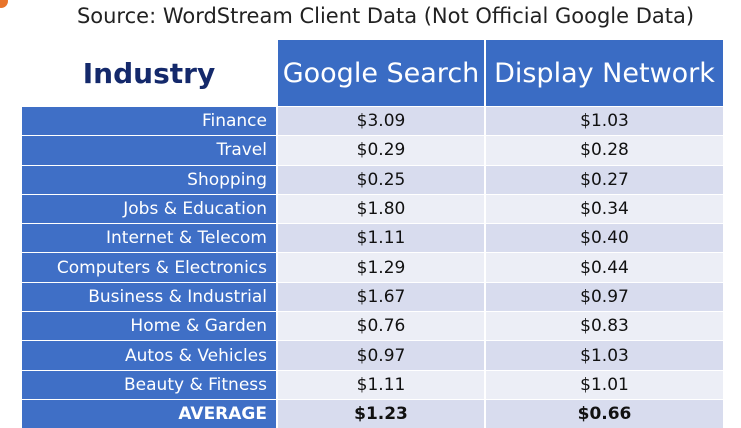  I want to click on table-row: Home & Garden $0.76 $0.83, so click(372, 326).